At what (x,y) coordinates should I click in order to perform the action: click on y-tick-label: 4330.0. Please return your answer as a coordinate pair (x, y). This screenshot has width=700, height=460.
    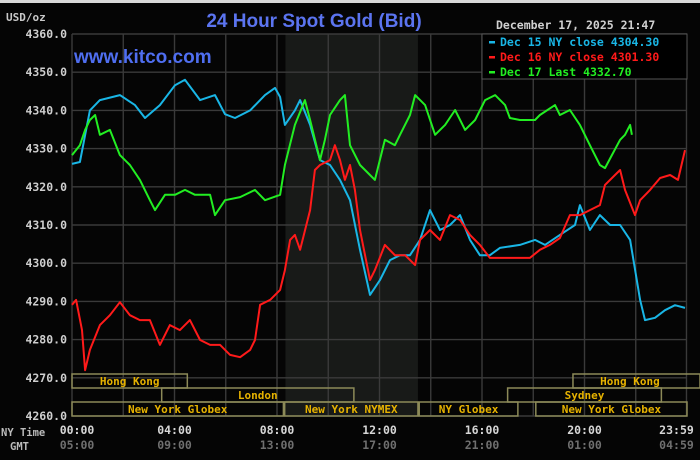
    Looking at the image, I should click on (46, 149).